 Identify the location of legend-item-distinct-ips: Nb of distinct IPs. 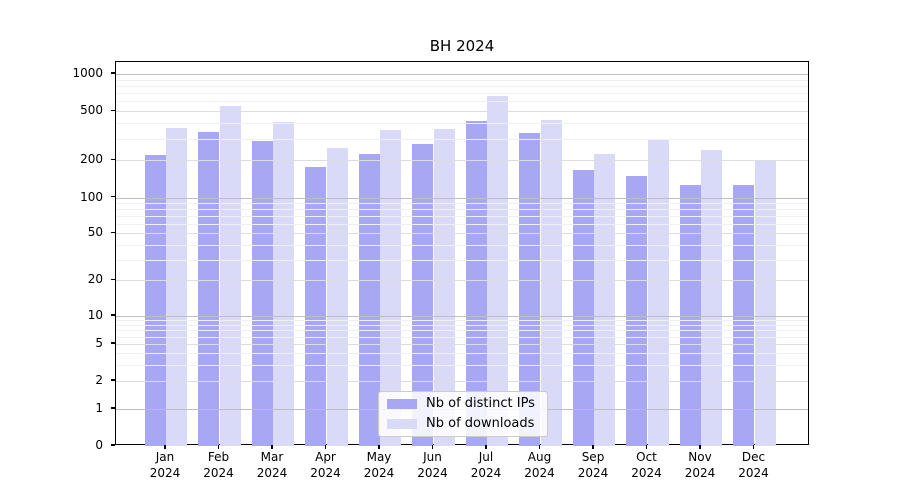
(463, 404).